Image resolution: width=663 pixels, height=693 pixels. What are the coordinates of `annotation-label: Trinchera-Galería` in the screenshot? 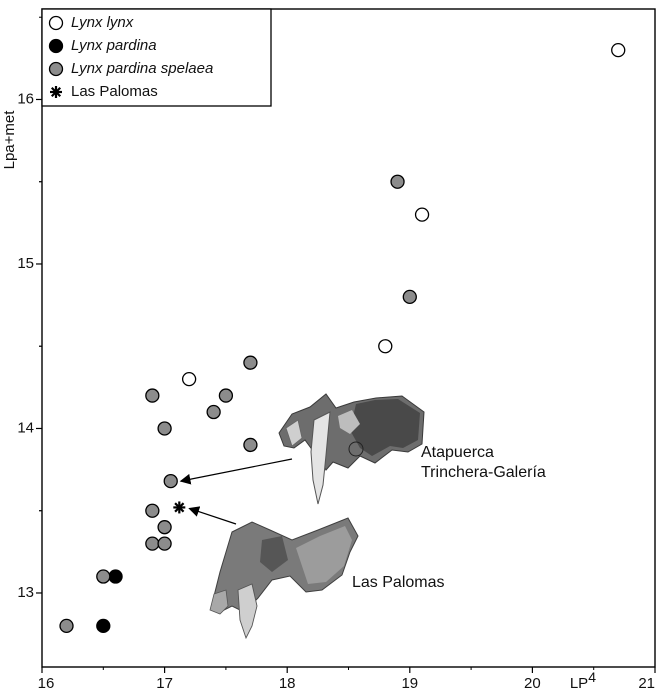 It's located at (483, 472).